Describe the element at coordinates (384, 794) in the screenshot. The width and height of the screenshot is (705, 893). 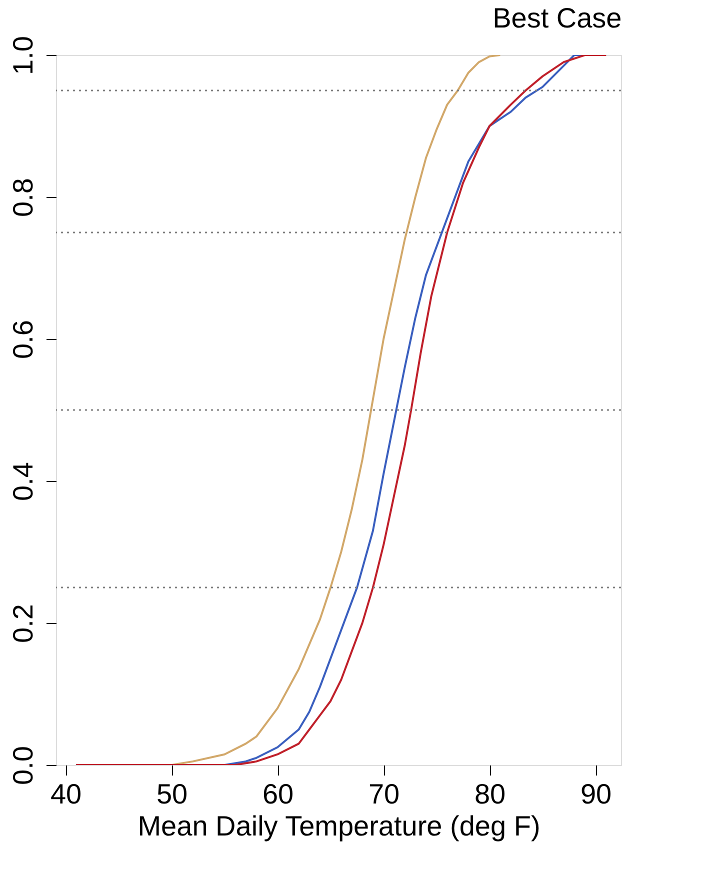
I see `x-tick-label: 70` at that location.